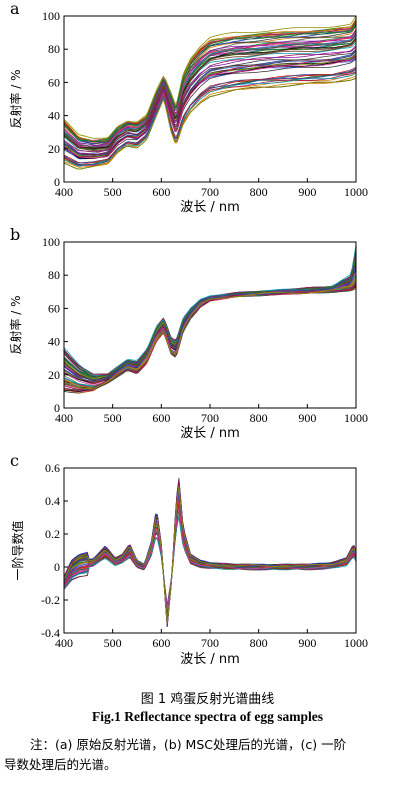 The width and height of the screenshot is (415, 785). What do you see at coordinates (113, 643) in the screenshot?
I see `x-tick-label: 500` at bounding box center [113, 643].